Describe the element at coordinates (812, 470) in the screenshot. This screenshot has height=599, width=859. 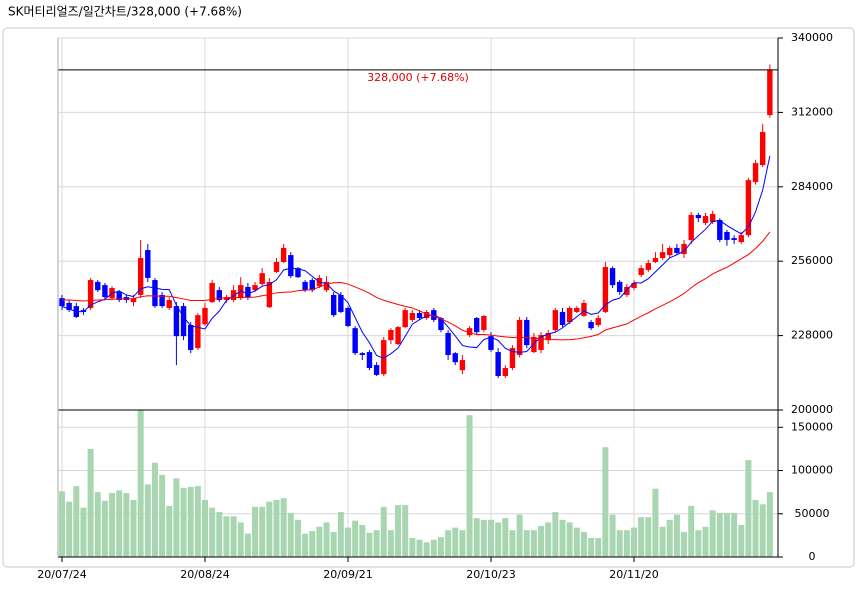
I see `y-tick-label: 100000` at that location.